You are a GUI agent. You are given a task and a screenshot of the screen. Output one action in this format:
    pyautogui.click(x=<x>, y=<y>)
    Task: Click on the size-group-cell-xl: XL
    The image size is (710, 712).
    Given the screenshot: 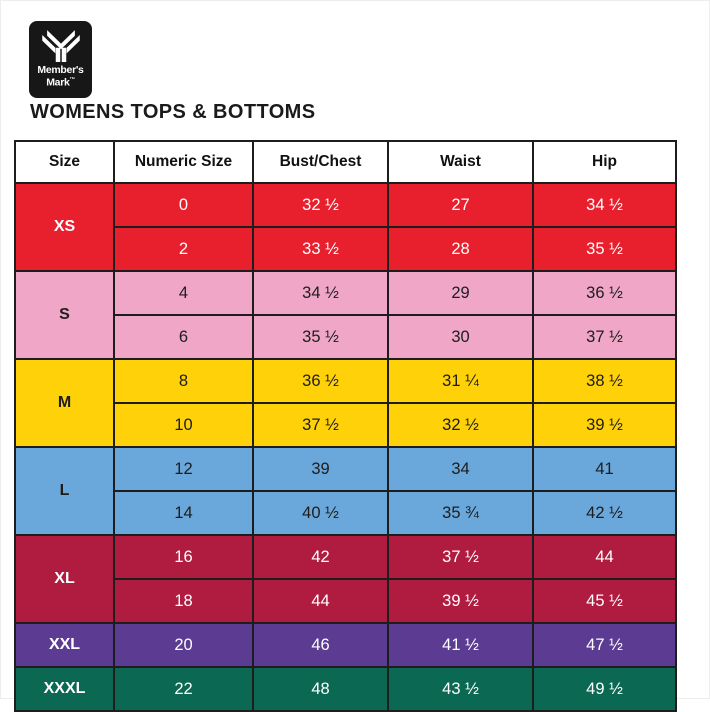 What is the action you would take?
    pyautogui.click(x=64, y=579)
    